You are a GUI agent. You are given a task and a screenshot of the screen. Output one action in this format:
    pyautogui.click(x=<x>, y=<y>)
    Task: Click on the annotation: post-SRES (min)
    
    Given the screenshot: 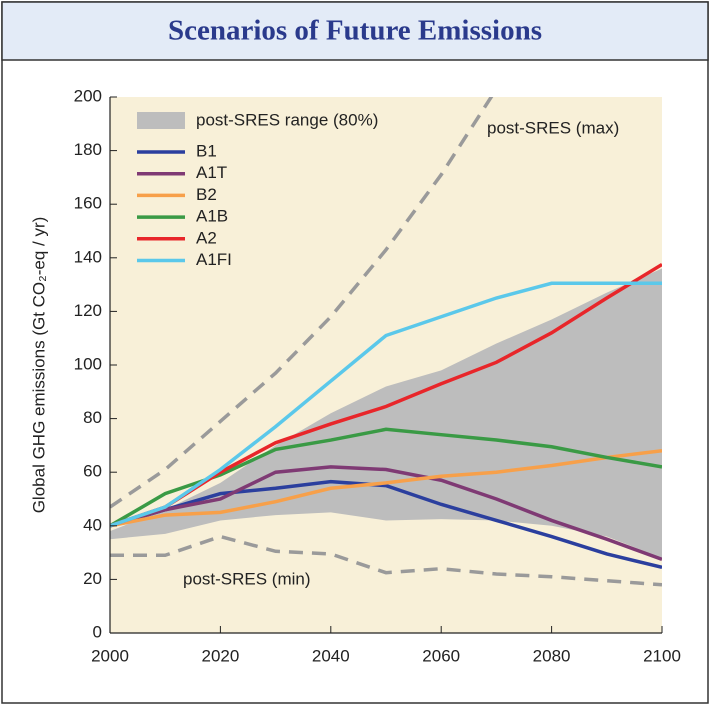 What is the action you would take?
    pyautogui.click(x=247, y=578)
    